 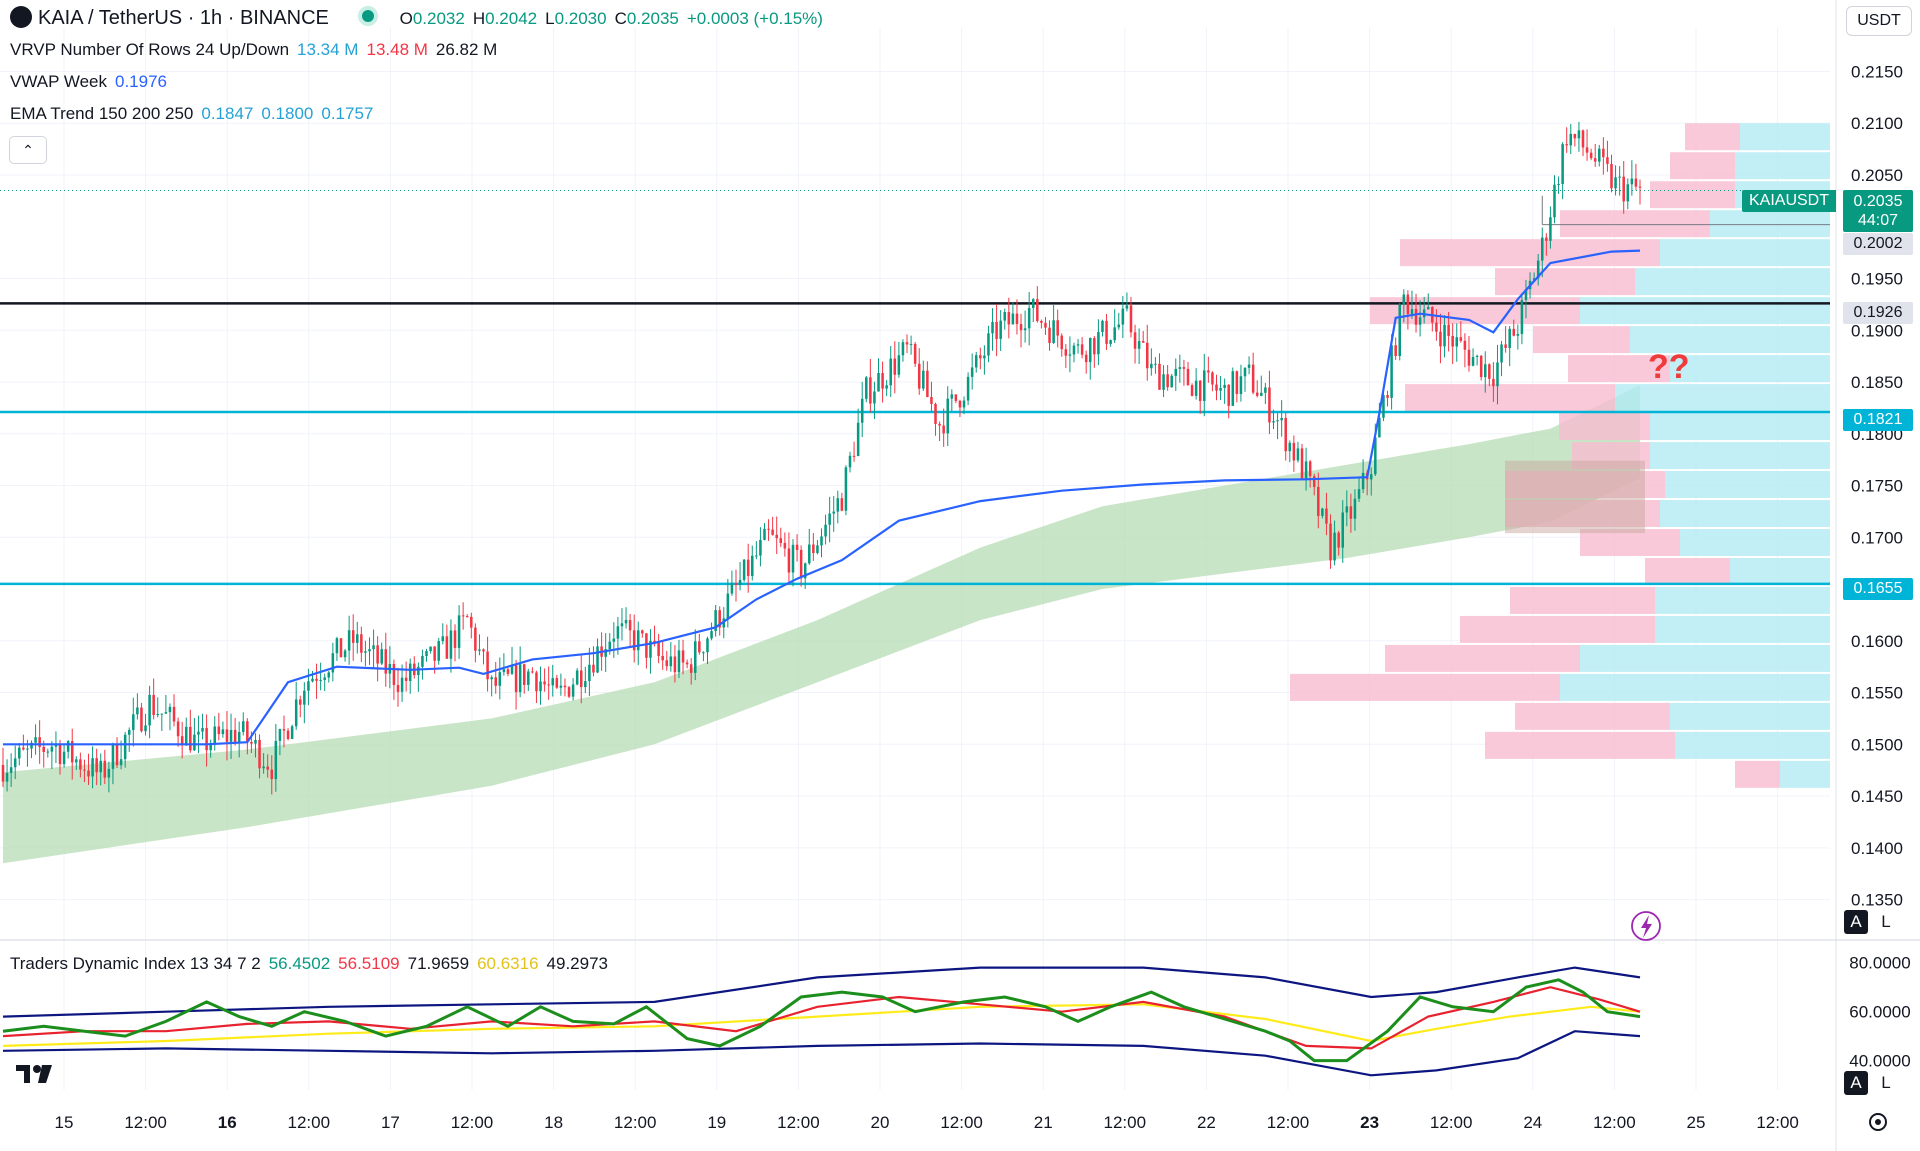 What do you see at coordinates (1878, 1122) in the screenshot?
I see `settings-gear-icon` at bounding box center [1878, 1122].